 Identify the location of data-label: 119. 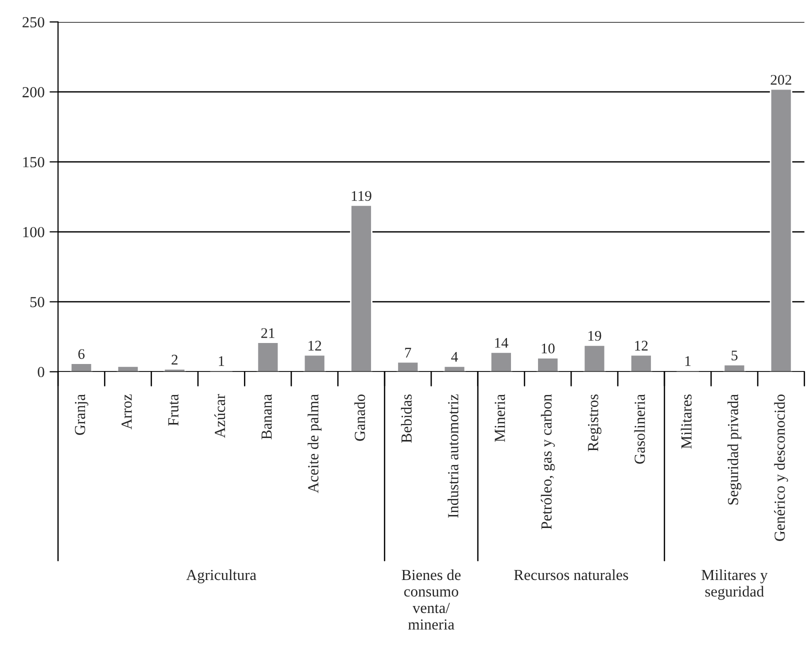
(362, 196).